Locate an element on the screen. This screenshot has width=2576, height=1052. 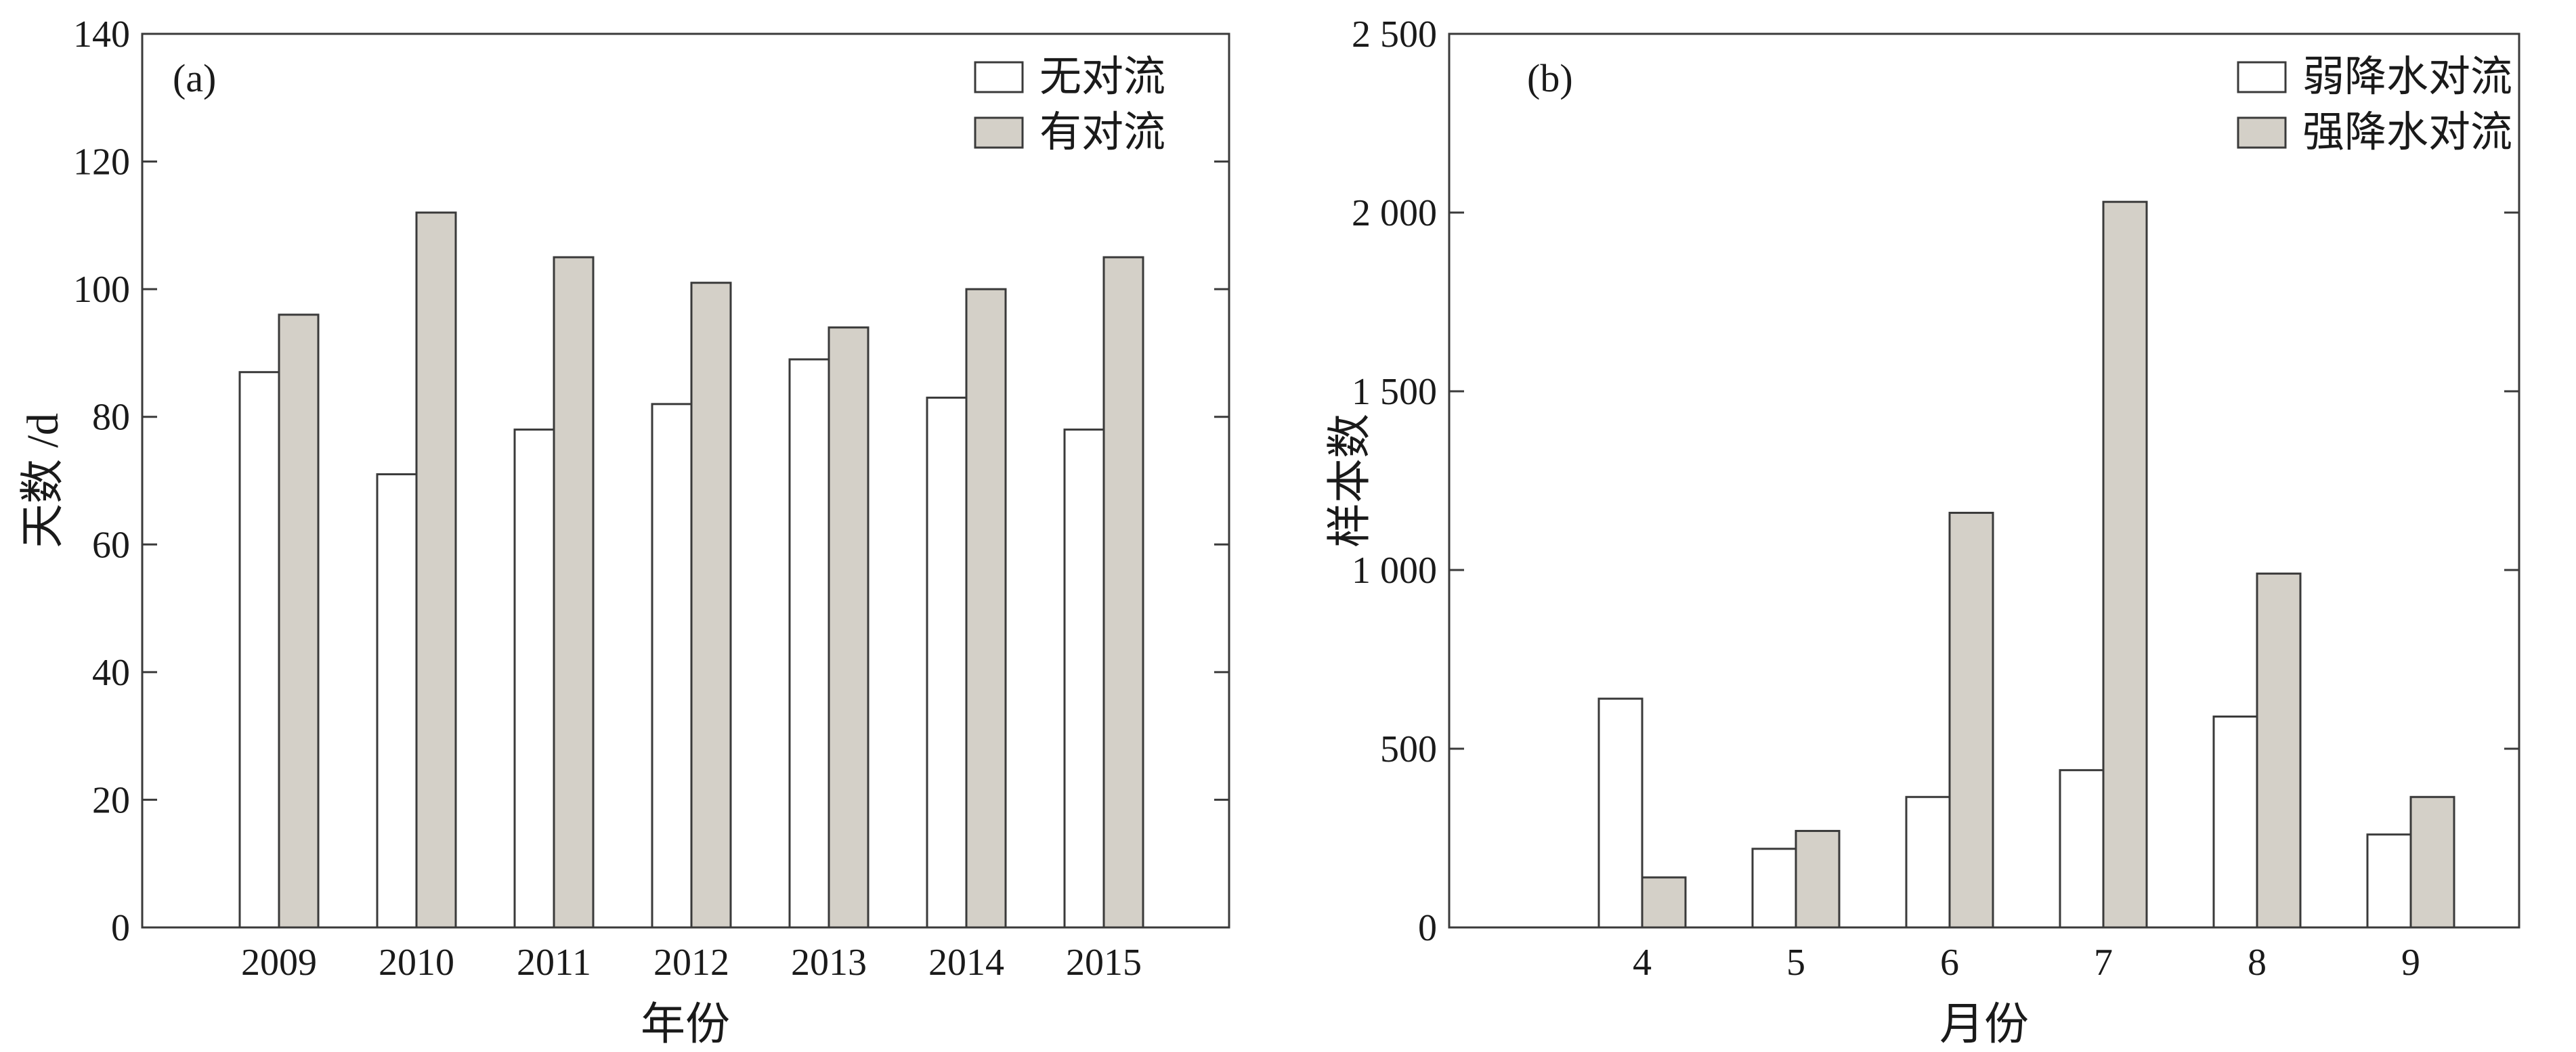
y-axis-label: 样本数 is located at coordinates (1350, 481).